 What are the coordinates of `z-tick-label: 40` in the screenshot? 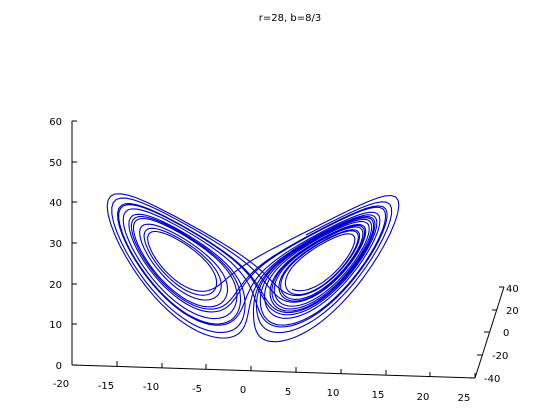 It's located at (55, 203).